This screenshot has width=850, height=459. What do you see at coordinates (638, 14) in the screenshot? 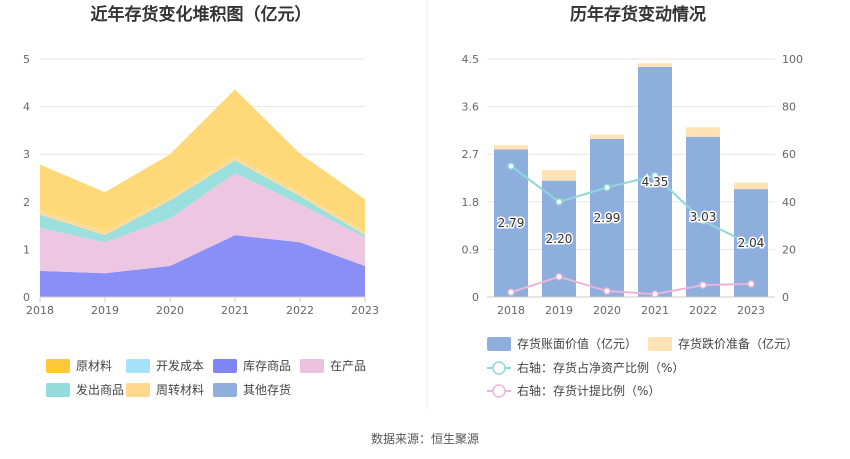
I see `right-chart-title: 历年存货变动情况` at bounding box center [638, 14].